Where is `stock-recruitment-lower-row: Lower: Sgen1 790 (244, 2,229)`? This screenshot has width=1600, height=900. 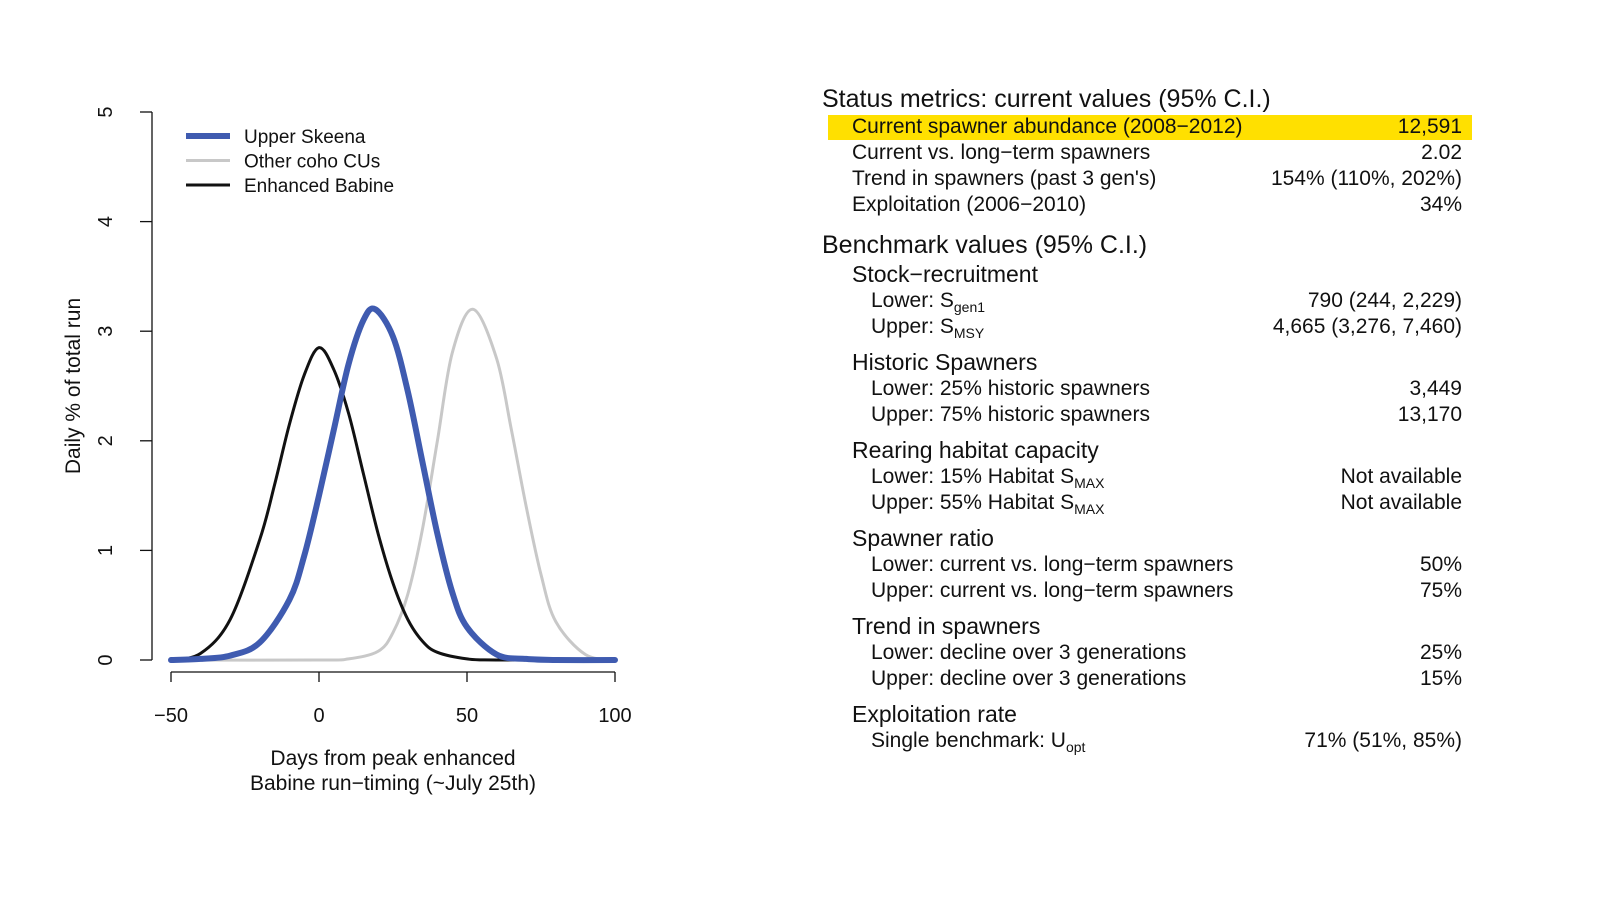
stock-recruitment-lower-row: Lower: Sgen1 790 (244, 2,229) is located at coordinates (1142, 301).